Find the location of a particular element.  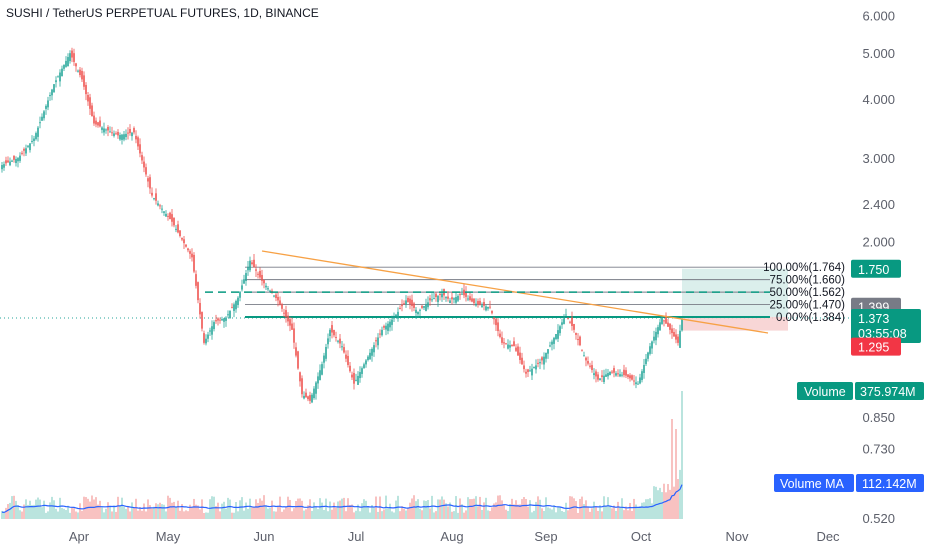

volume-ma-label-tag-bg is located at coordinates (814, 483).